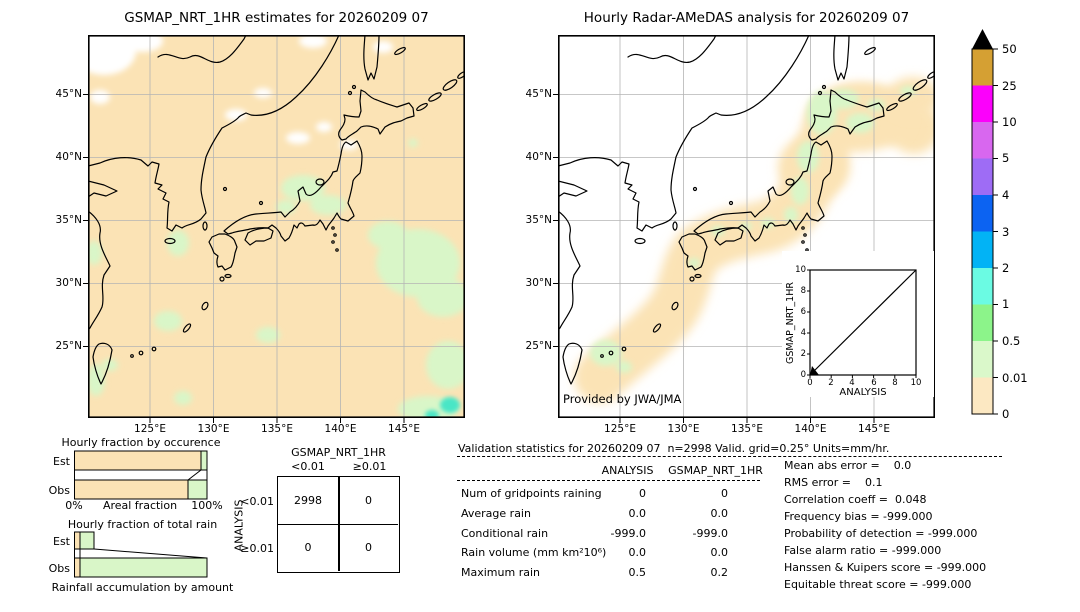 The image size is (1080, 612). I want to click on inset-x-tick: 2, so click(831, 383).